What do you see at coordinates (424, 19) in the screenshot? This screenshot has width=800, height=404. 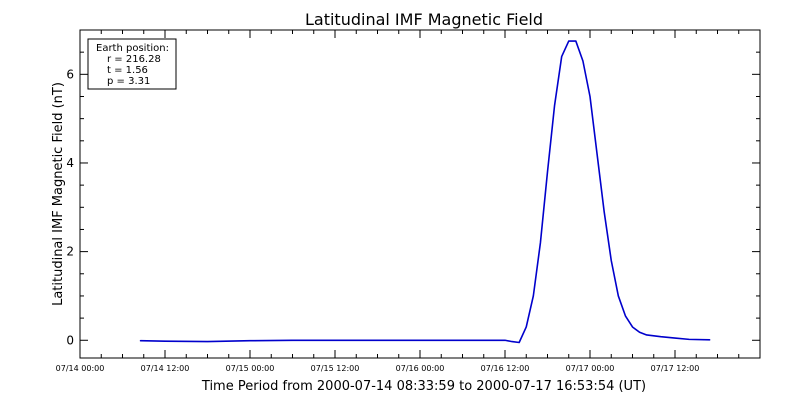 I see `chart-title: Latitudinal IMF Magnetic Field` at bounding box center [424, 19].